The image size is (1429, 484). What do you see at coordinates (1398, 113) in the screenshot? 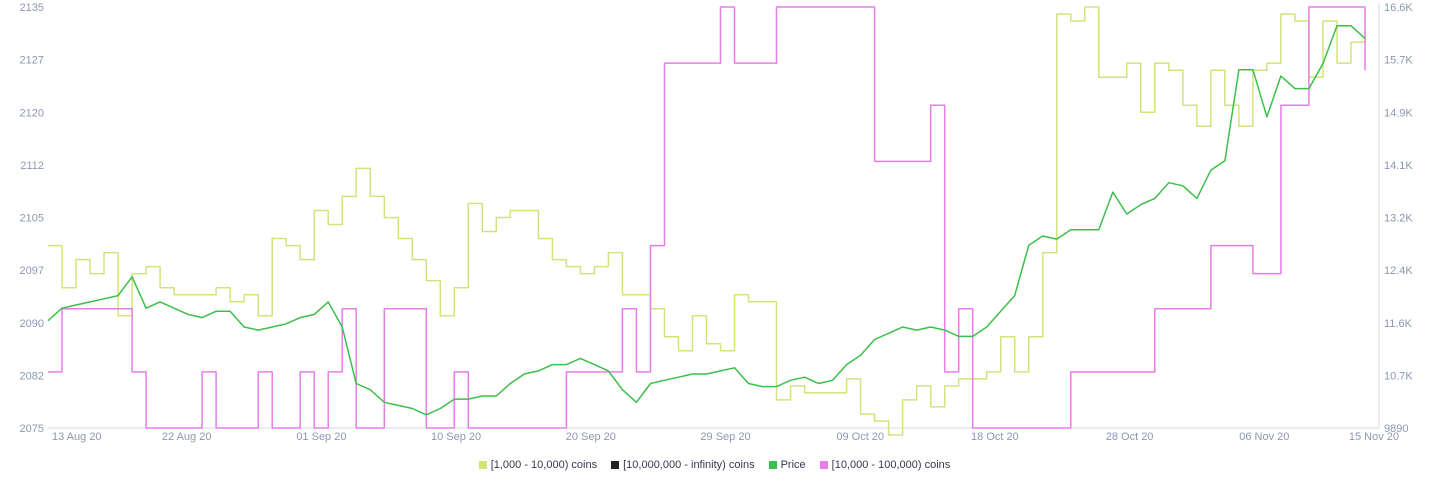
I see `right-tick-label: 14.9K` at bounding box center [1398, 113].